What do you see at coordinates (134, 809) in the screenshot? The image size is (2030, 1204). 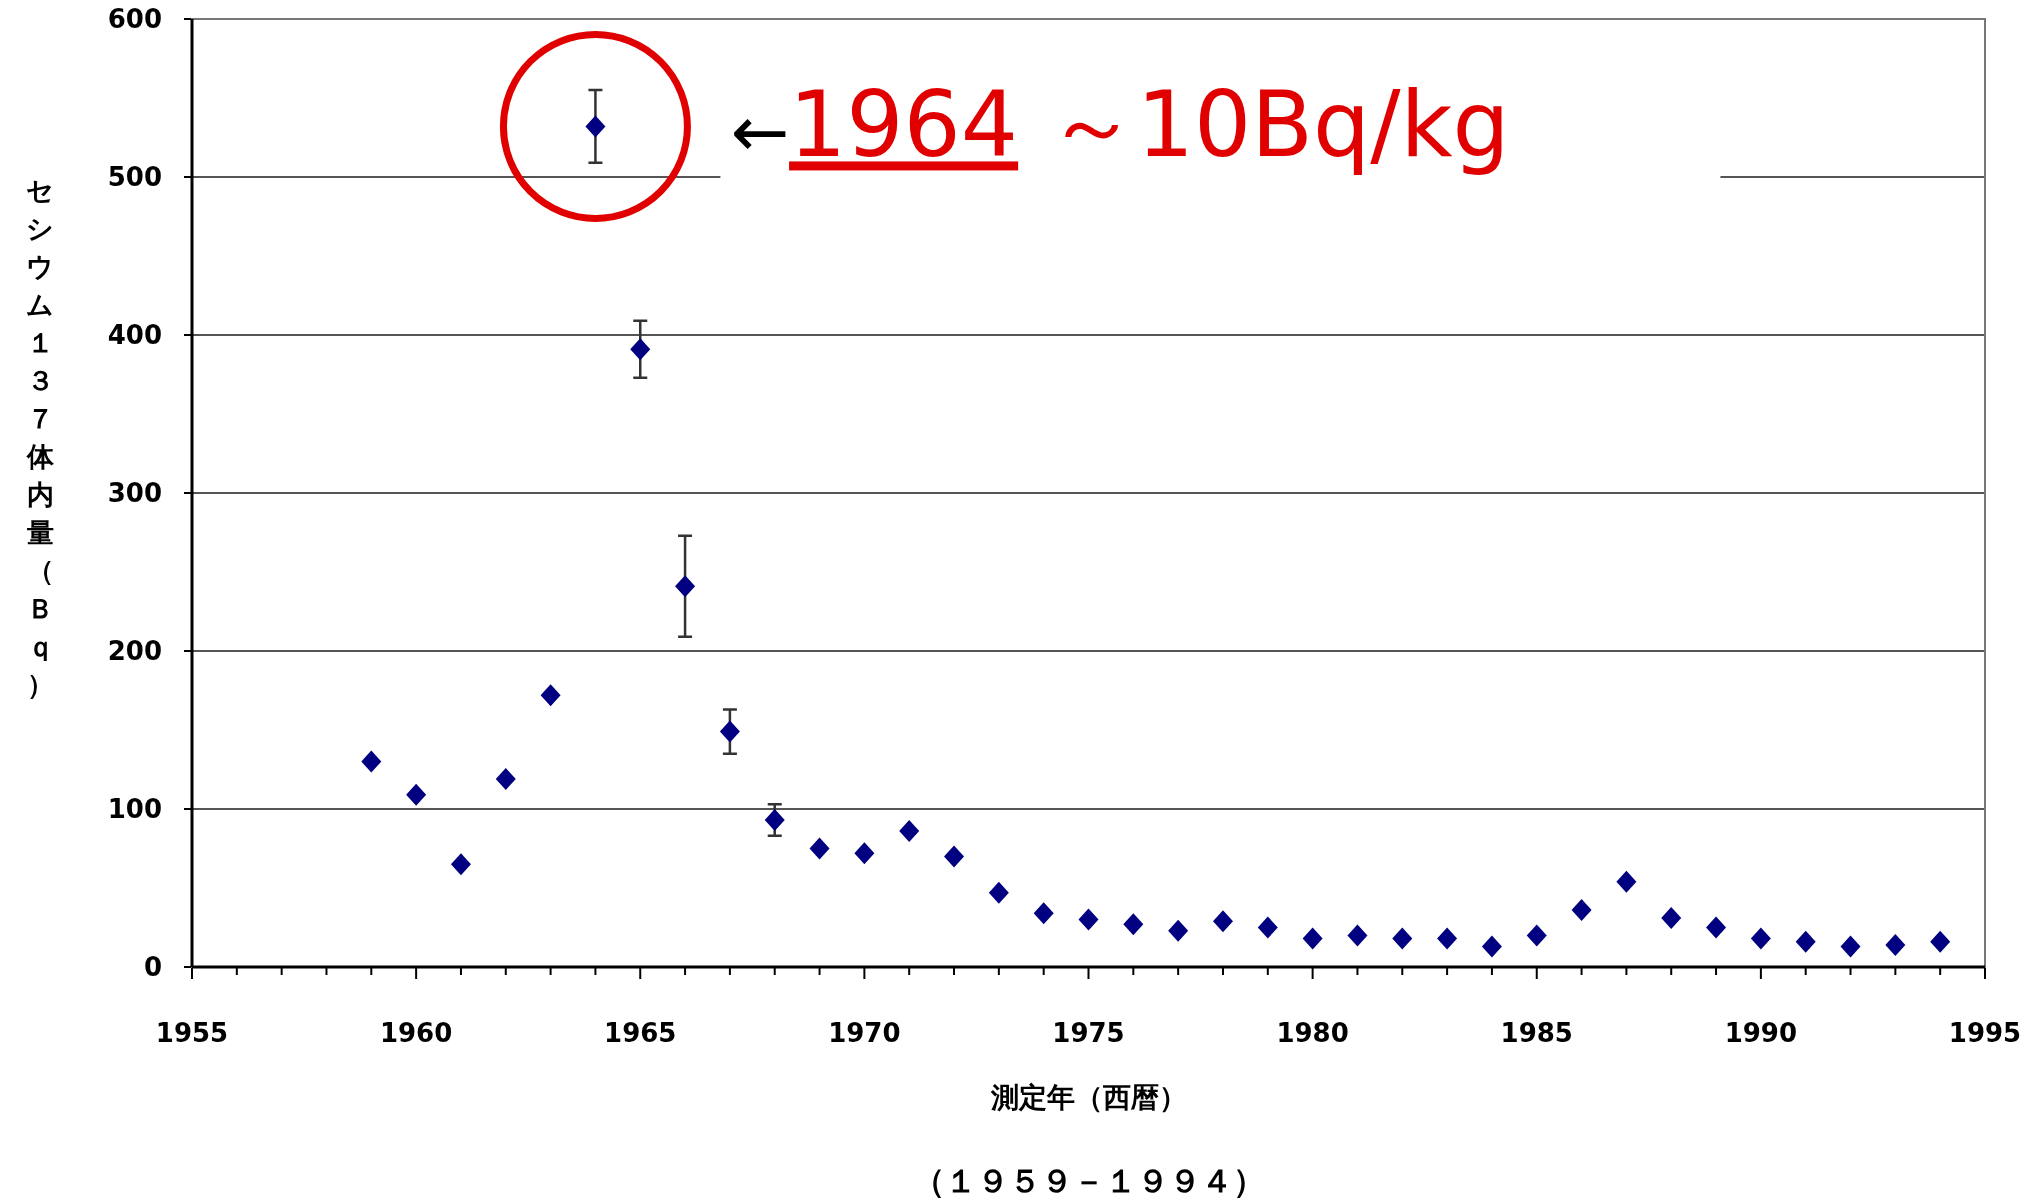 I see `y-tick-label: 100` at bounding box center [134, 809].